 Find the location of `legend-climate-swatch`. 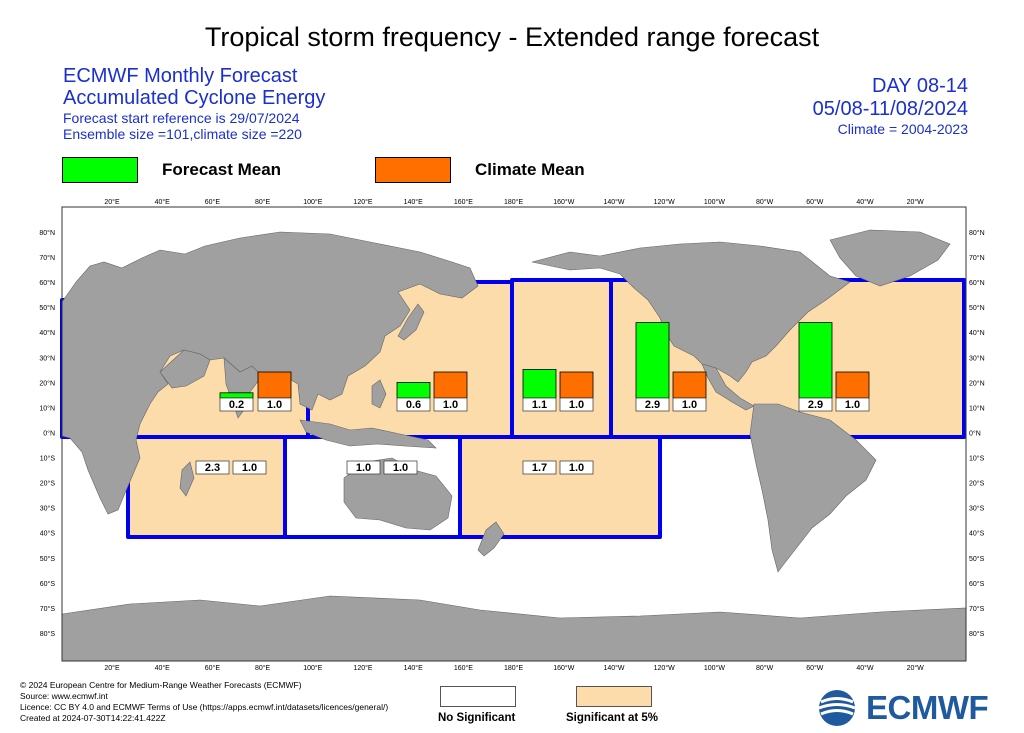

legend-climate-swatch is located at coordinates (413, 170).